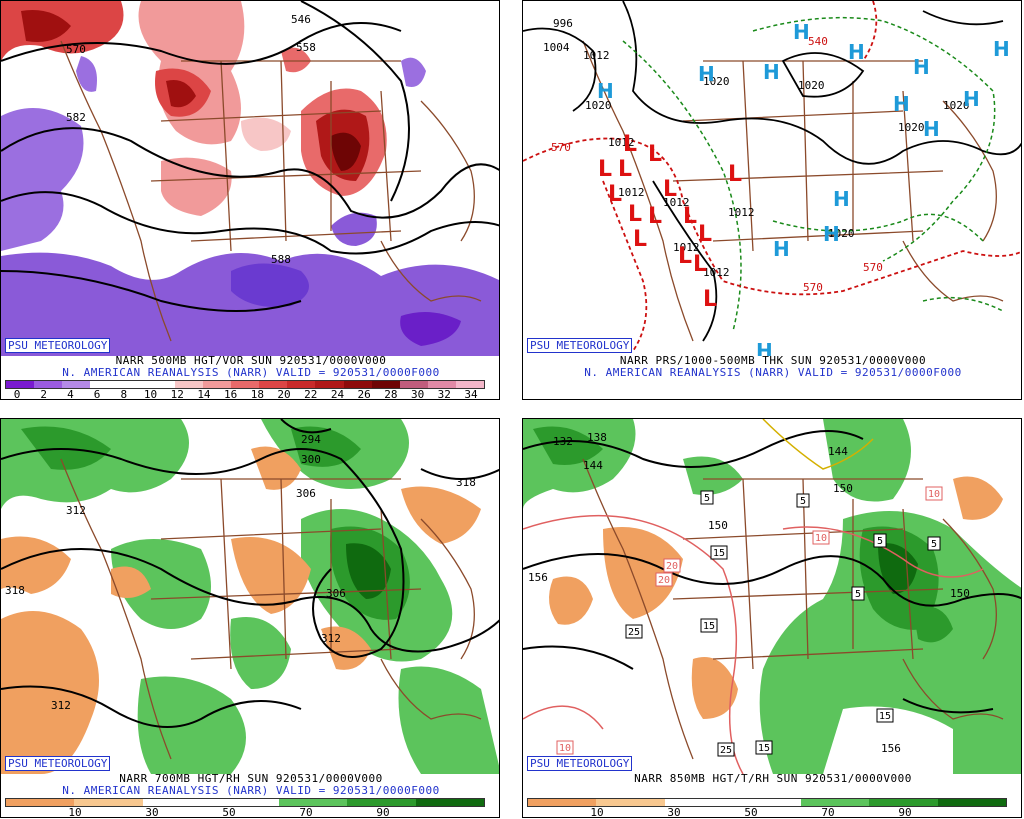  Describe the element at coordinates (726, 750) in the screenshot. I see `svg-text: 25` at that location.